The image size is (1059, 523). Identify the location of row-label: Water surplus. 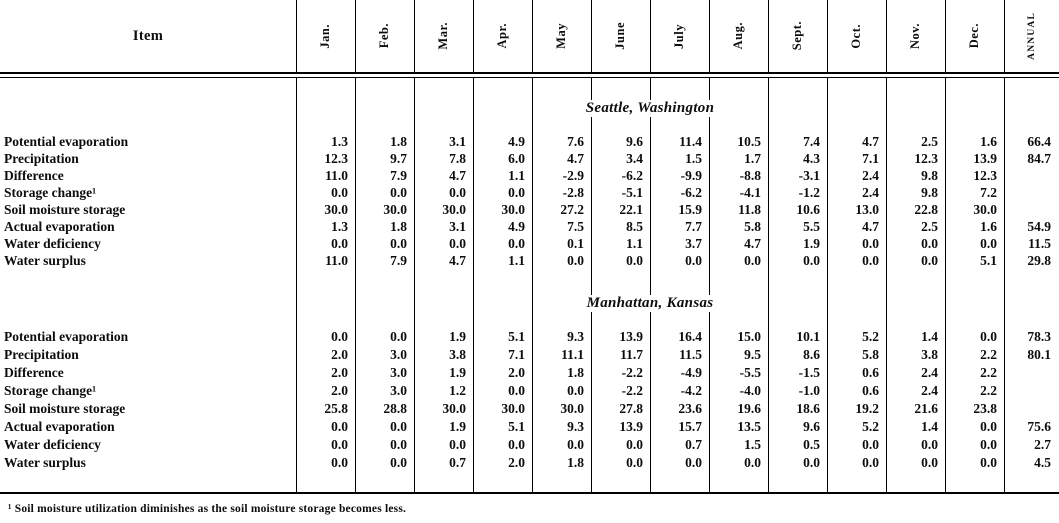
(45, 260).